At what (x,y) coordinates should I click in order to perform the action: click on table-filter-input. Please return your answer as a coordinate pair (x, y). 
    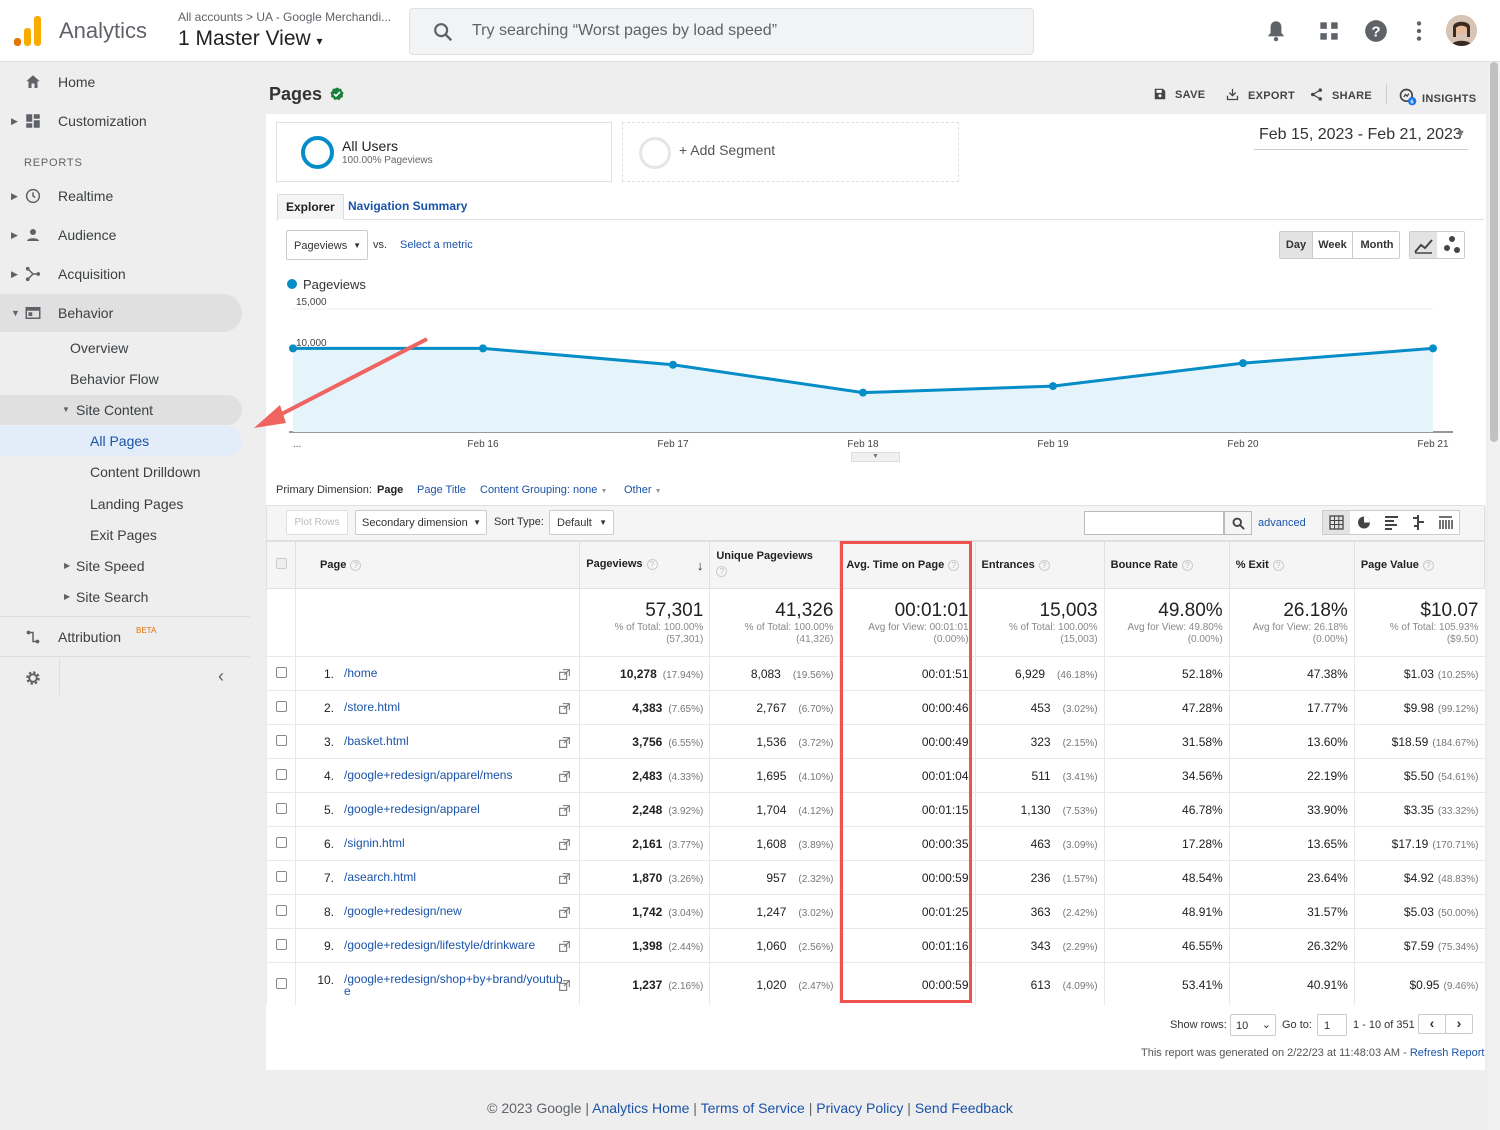
    Looking at the image, I should click on (1154, 523).